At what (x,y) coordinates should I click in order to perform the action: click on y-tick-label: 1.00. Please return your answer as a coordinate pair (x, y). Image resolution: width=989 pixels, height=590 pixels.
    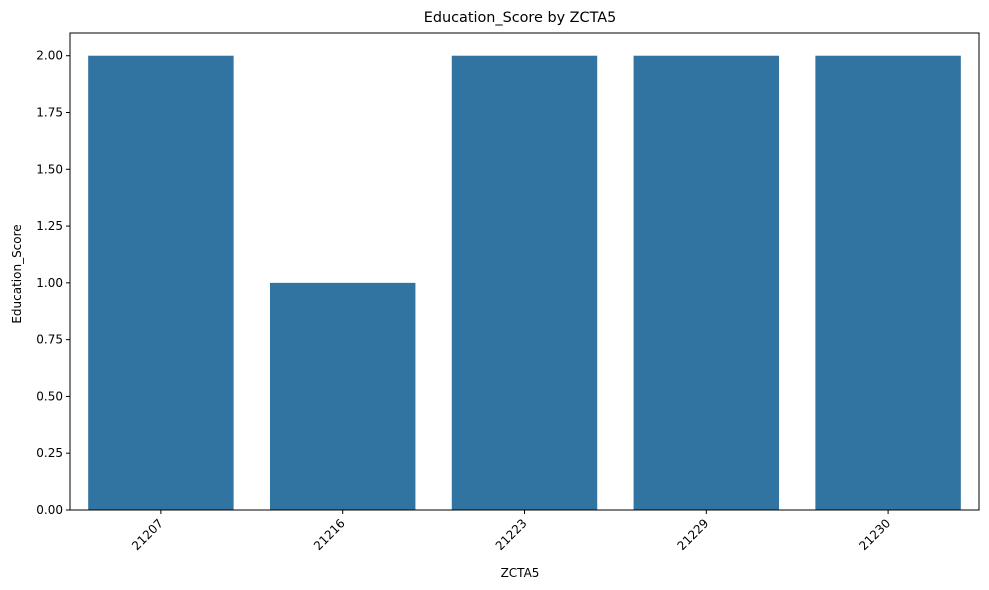
    Looking at the image, I should click on (49, 283).